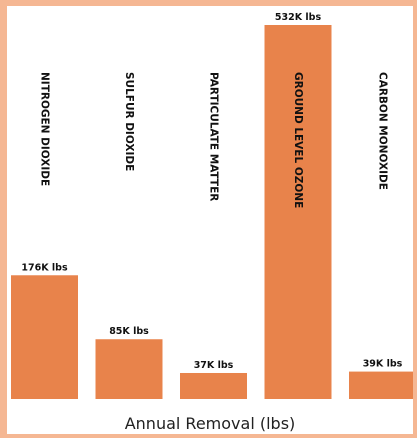 This screenshot has width=417, height=438. I want to click on value-label: 39K lbs, so click(383, 364).